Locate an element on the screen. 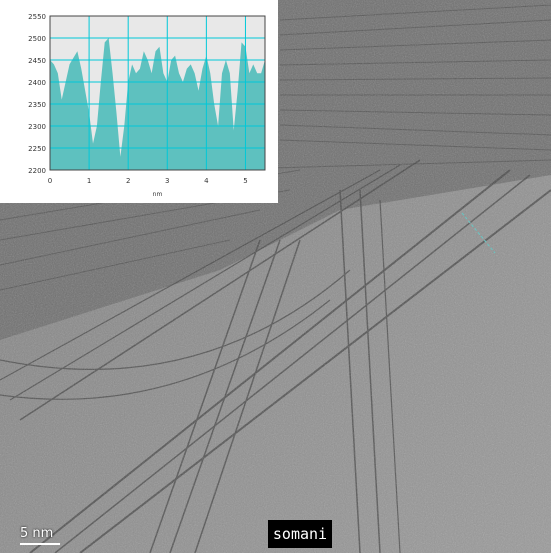  scale-bar: 5 nm is located at coordinates (50, 536).